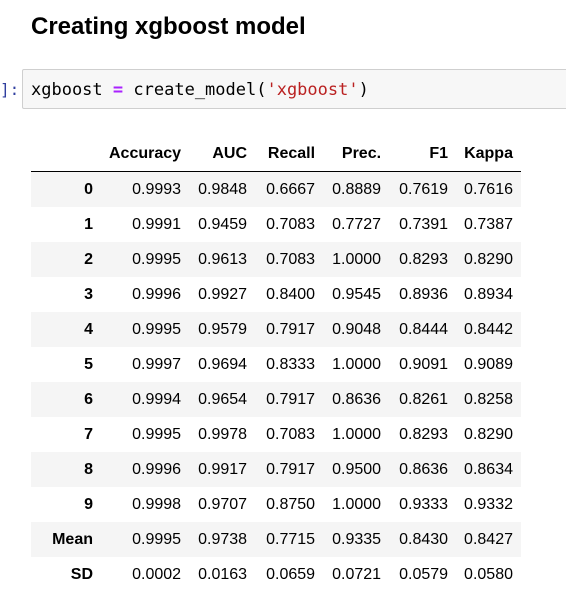 Image resolution: width=566 pixels, height=590 pixels. I want to click on table-cell: 0.9332, so click(488, 504).